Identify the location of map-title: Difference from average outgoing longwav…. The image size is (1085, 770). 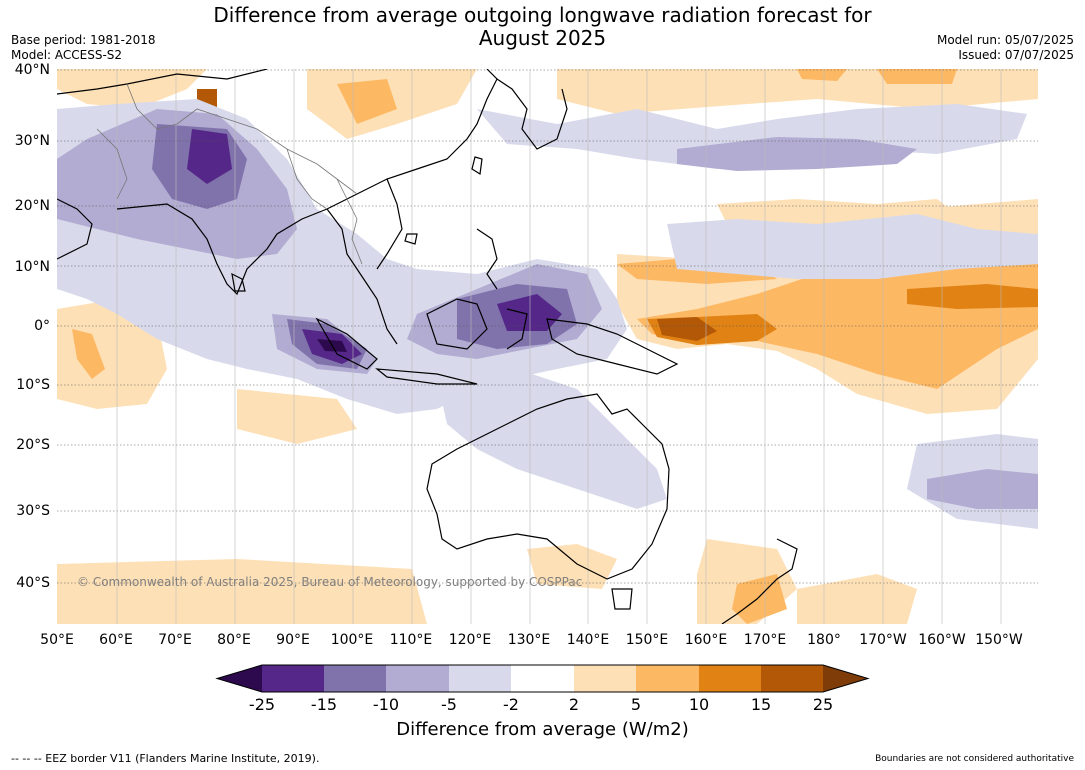
(542, 27).